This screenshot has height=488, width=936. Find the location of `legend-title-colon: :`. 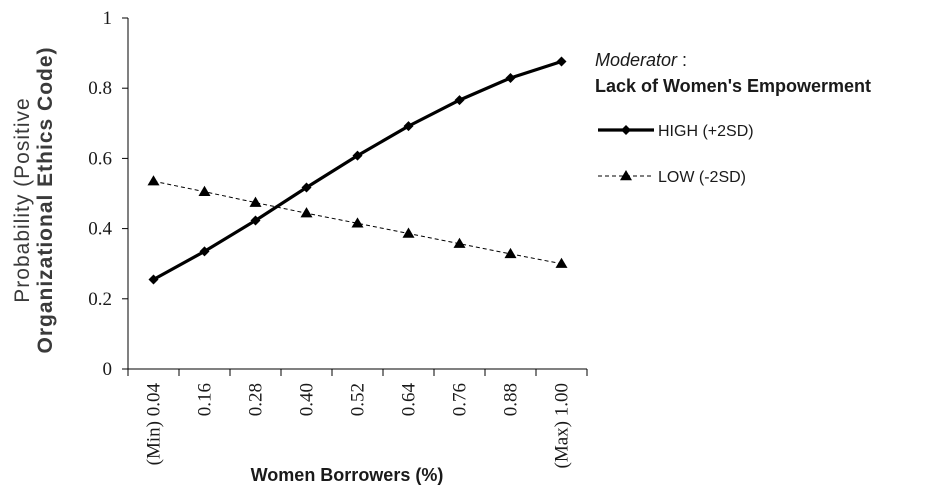

legend-title-colon: : is located at coordinates (682, 60).